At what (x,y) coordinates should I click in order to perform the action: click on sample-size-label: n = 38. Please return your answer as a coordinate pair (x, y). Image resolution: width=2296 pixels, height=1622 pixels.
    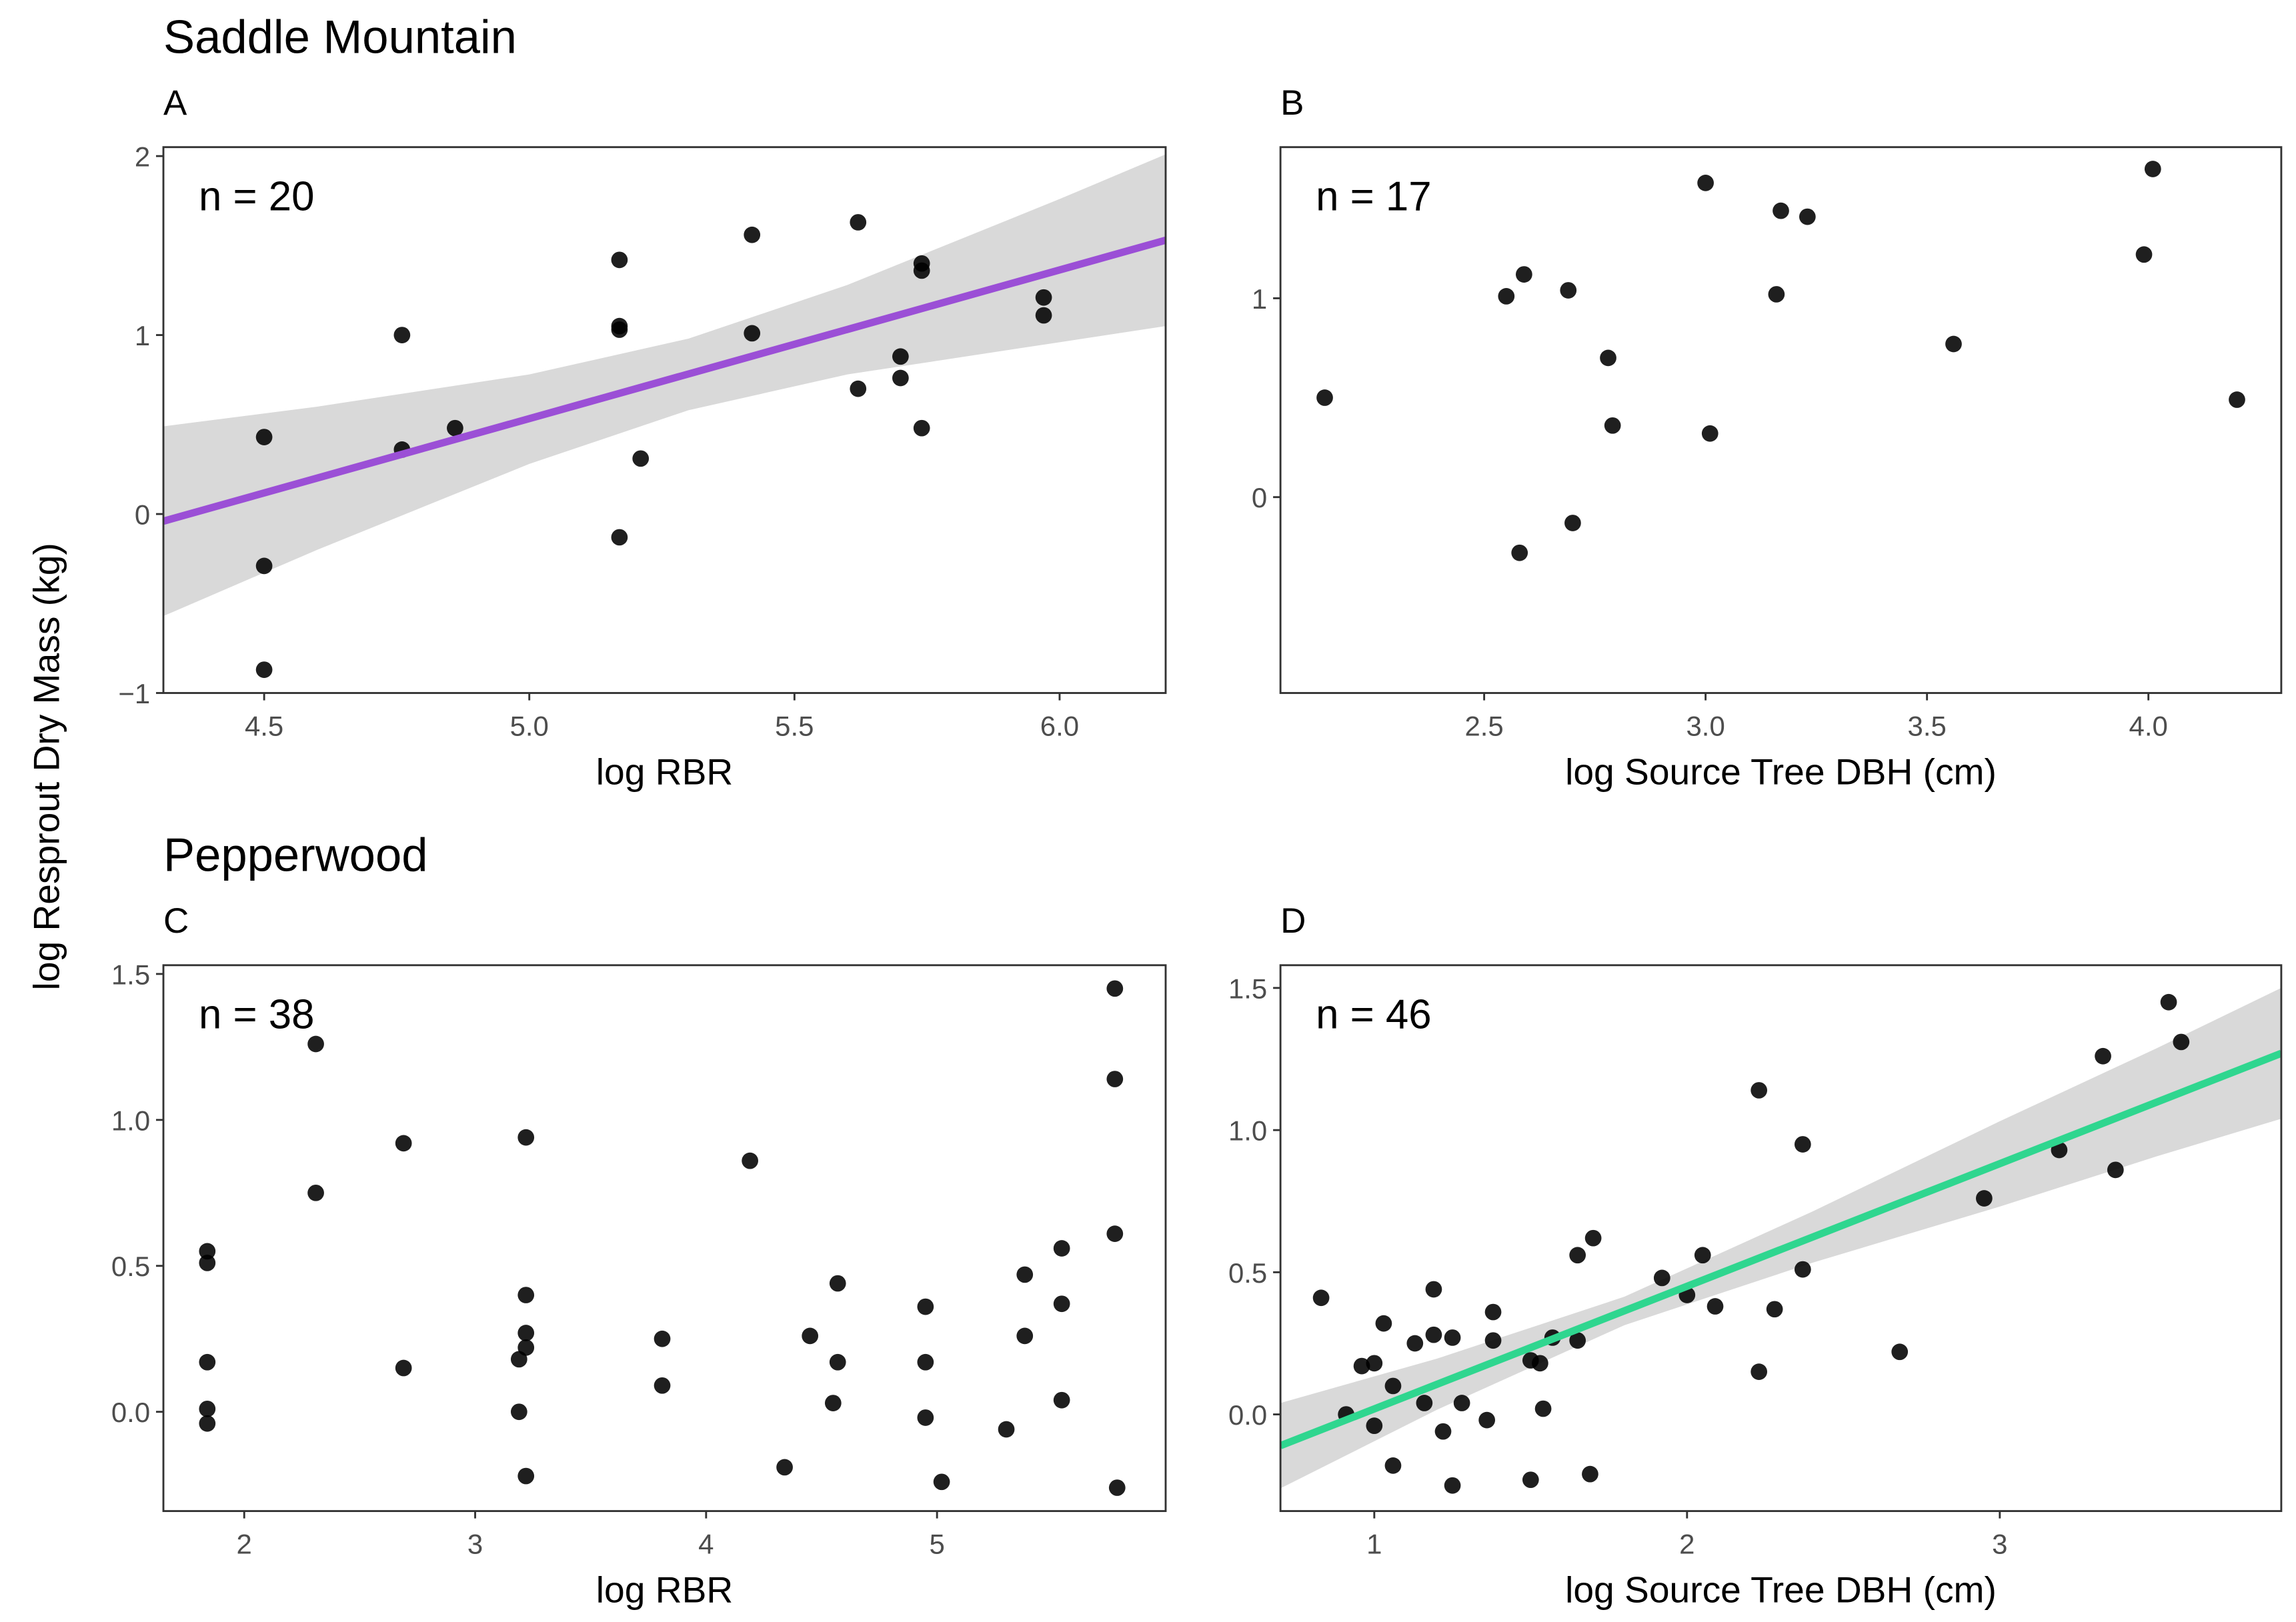
    Looking at the image, I should click on (257, 1015).